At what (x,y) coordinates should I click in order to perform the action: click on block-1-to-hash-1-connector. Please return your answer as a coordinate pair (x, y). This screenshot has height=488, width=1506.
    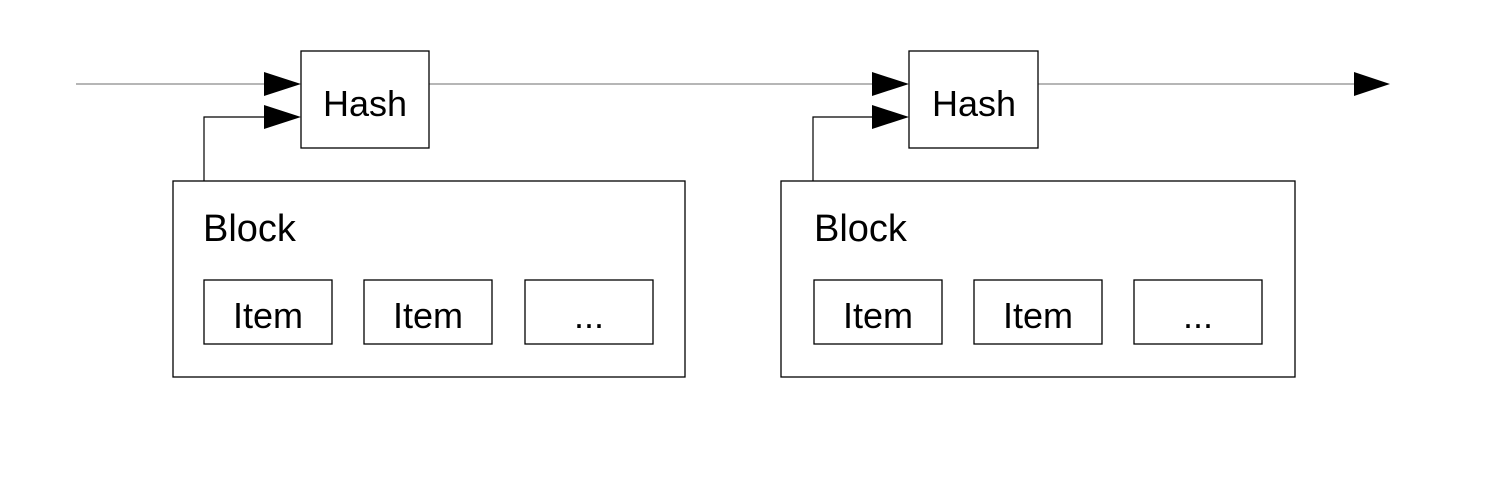
    Looking at the image, I should click on (235, 148).